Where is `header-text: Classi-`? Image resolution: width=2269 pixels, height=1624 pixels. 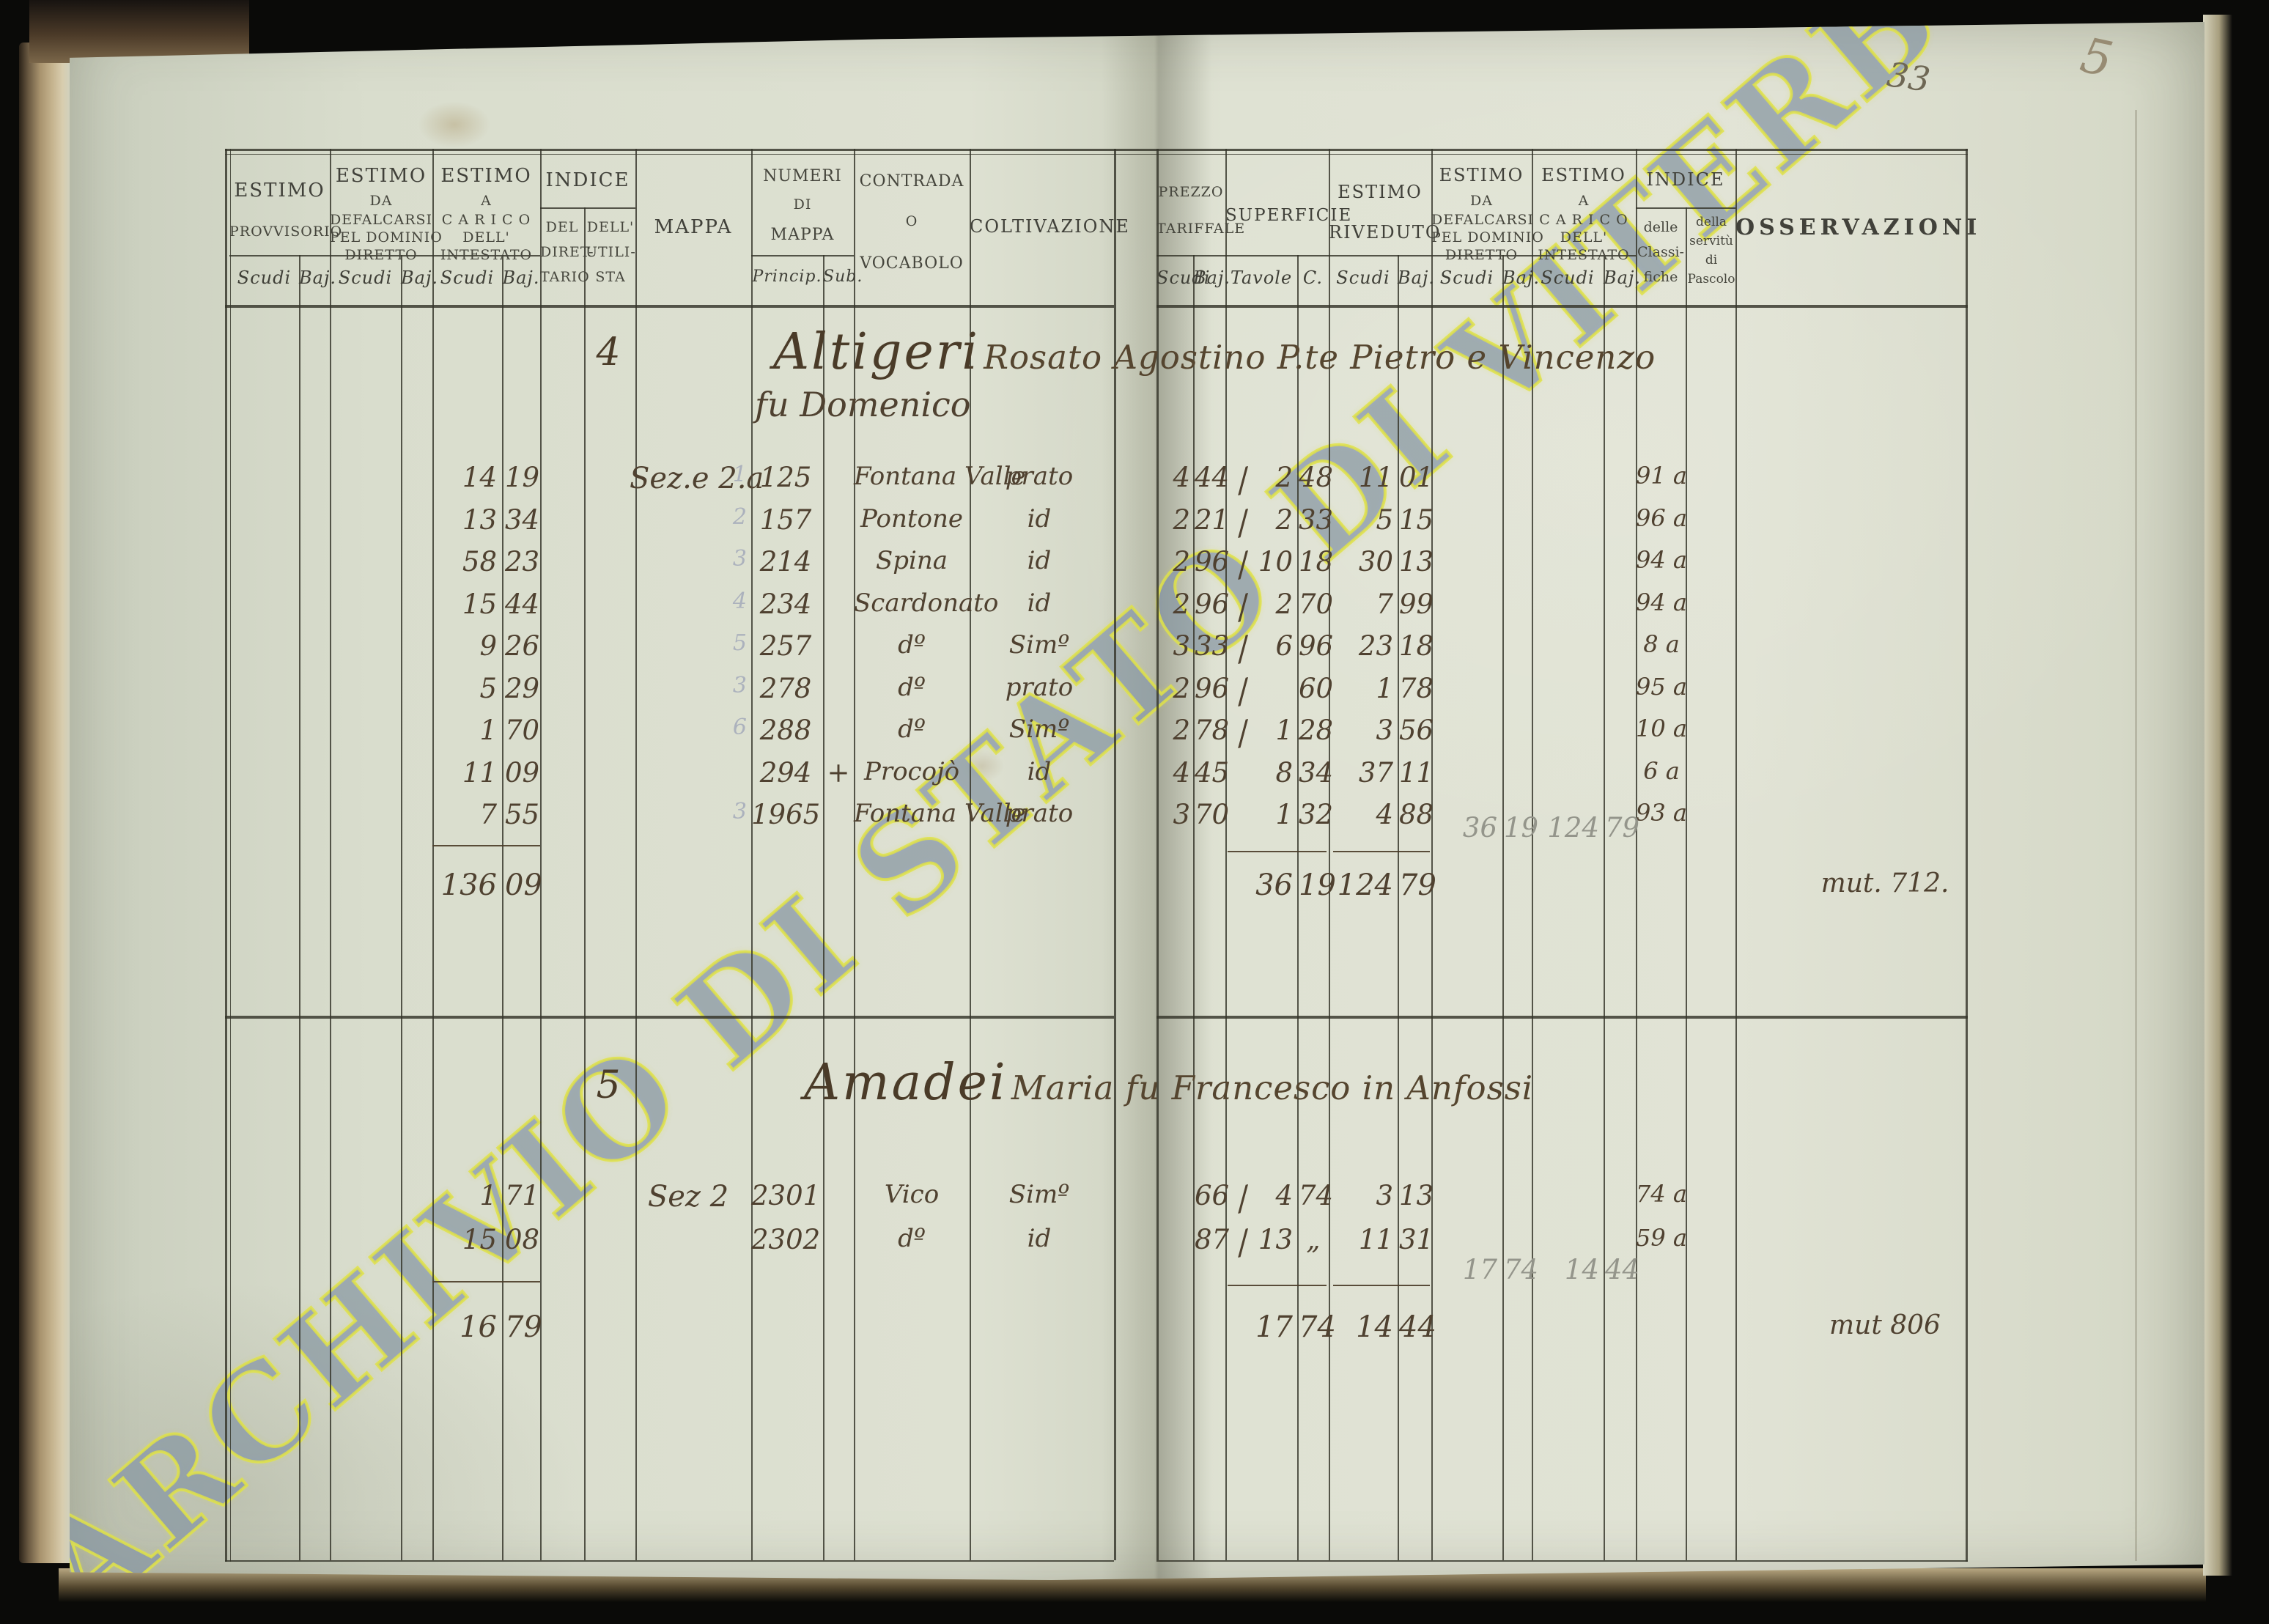
header-text: Classi- is located at coordinates (1660, 252).